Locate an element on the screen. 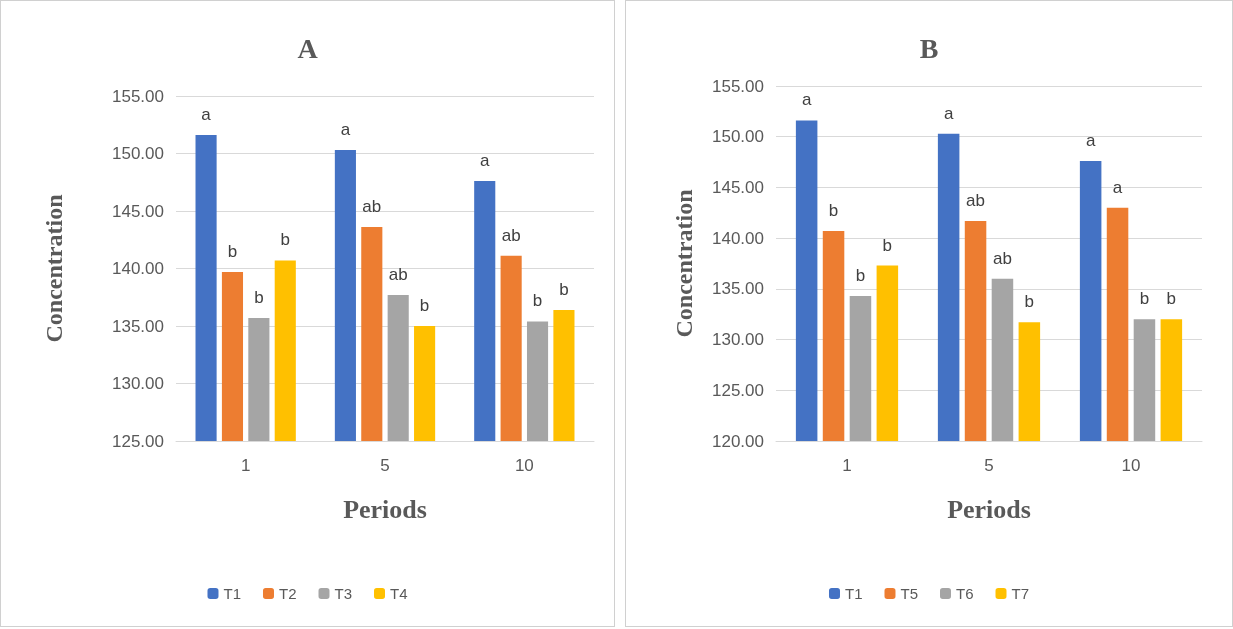 The height and width of the screenshot is (629, 1233). legend-label: T5 is located at coordinates (909, 593).